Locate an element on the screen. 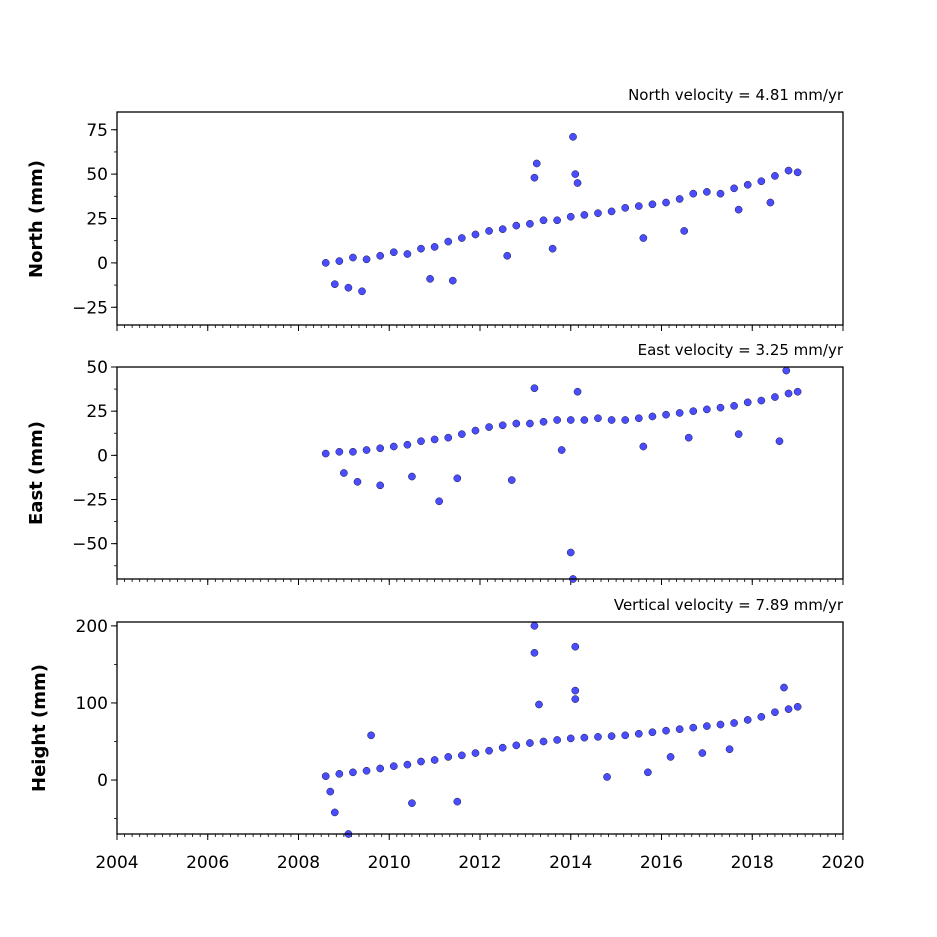 The width and height of the screenshot is (937, 937). north-yticks: −25 0 25 50 75 is located at coordinates (94, 219).